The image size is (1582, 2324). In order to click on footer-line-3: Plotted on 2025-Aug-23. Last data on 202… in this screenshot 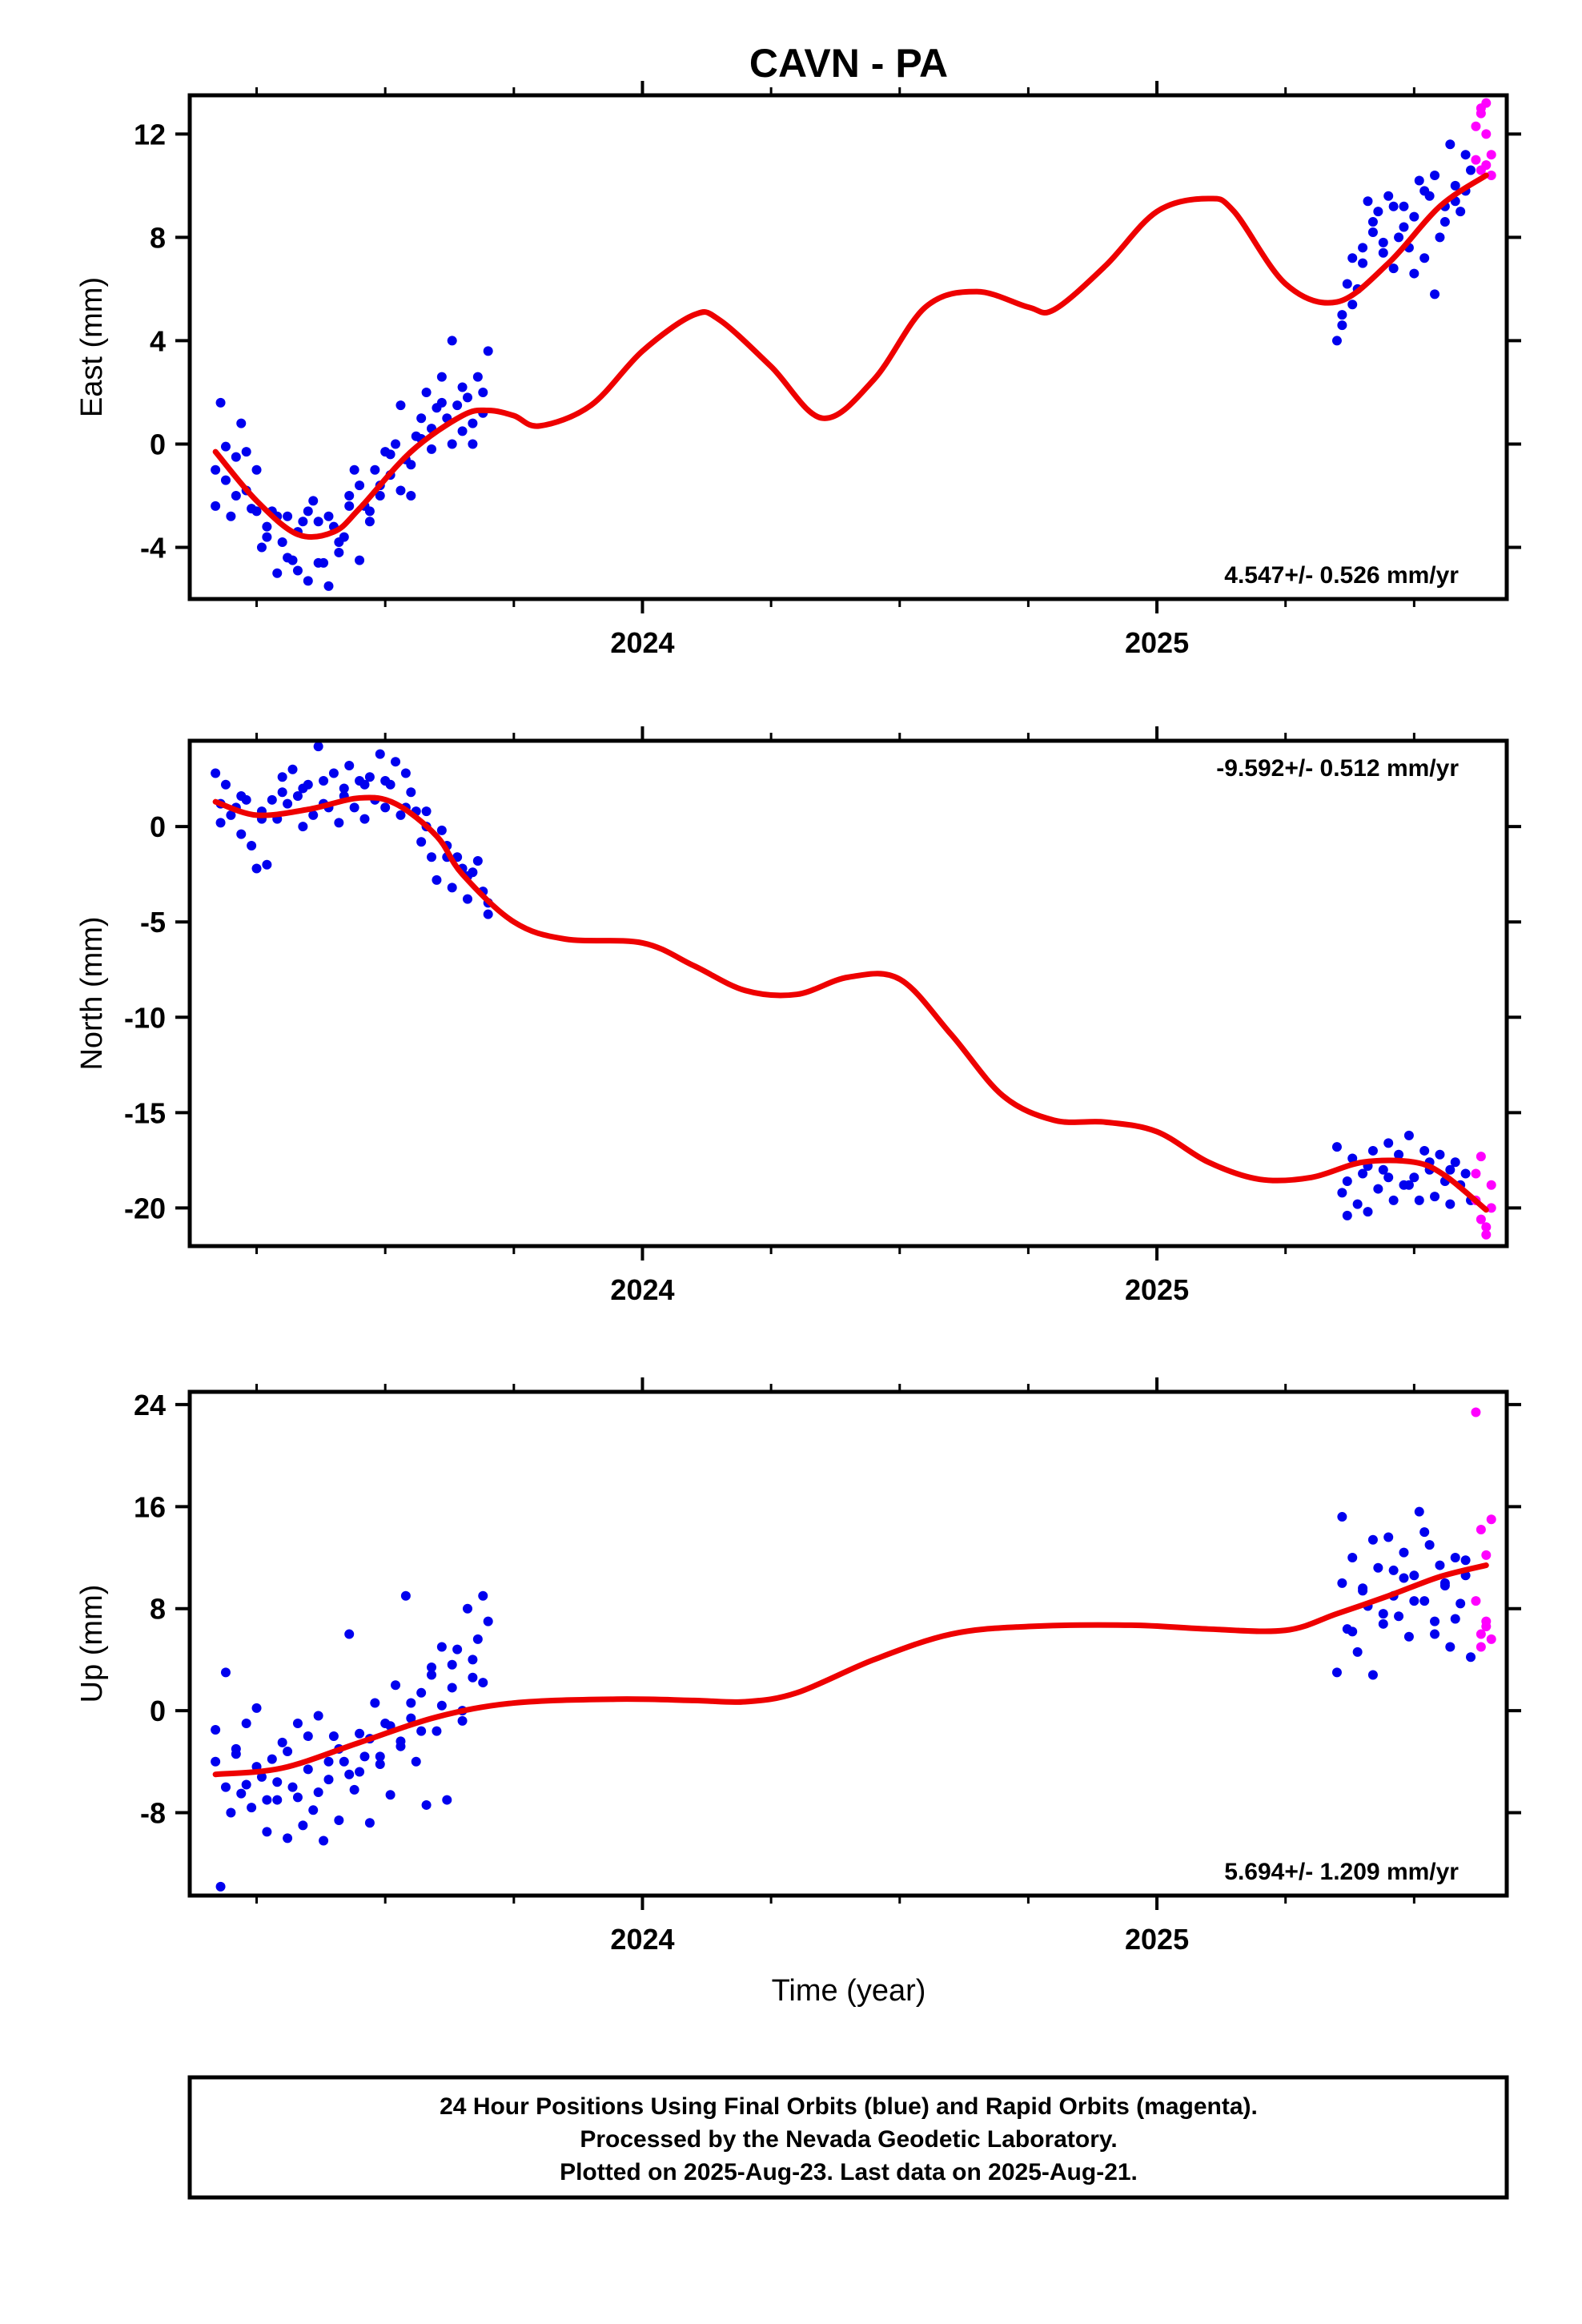, I will do `click(849, 2172)`.